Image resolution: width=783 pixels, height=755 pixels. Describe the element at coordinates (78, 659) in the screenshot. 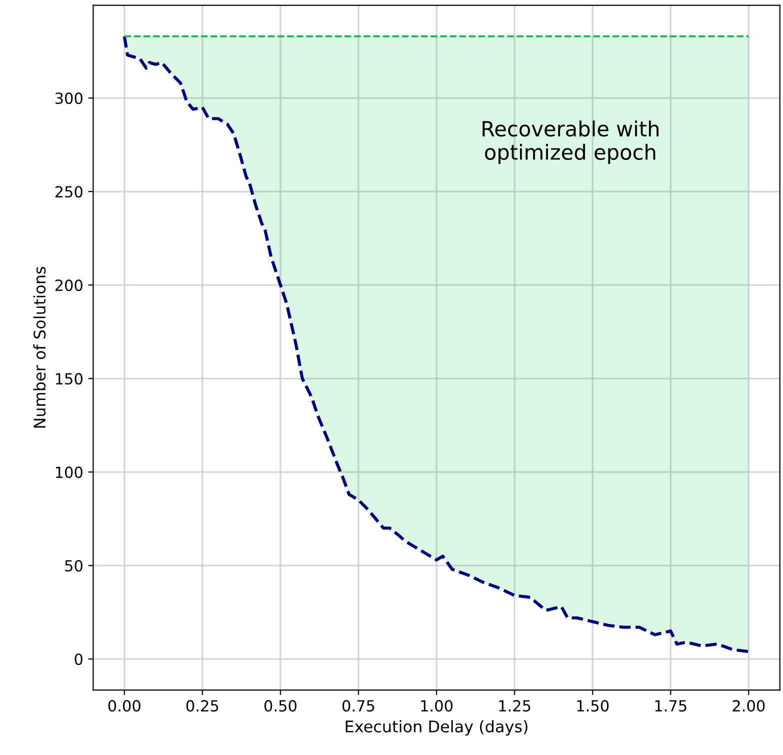

I see `y-tick-label: 0` at that location.